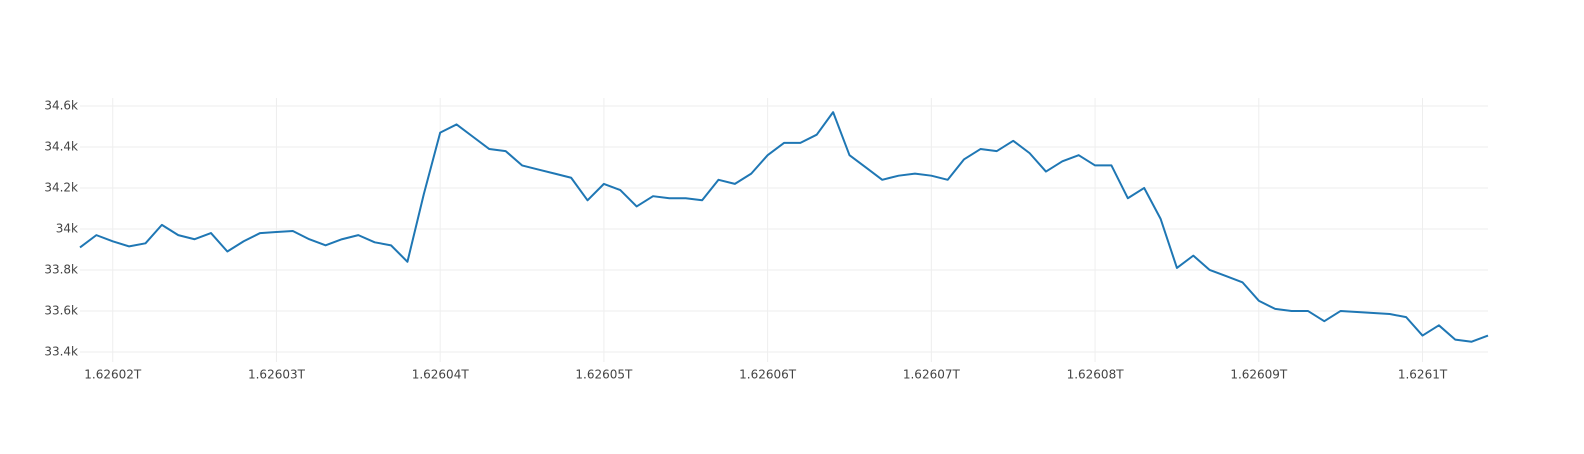 The width and height of the screenshot is (1584, 454). What do you see at coordinates (932, 375) in the screenshot?
I see `x-tick-label: 1.62607T` at bounding box center [932, 375].